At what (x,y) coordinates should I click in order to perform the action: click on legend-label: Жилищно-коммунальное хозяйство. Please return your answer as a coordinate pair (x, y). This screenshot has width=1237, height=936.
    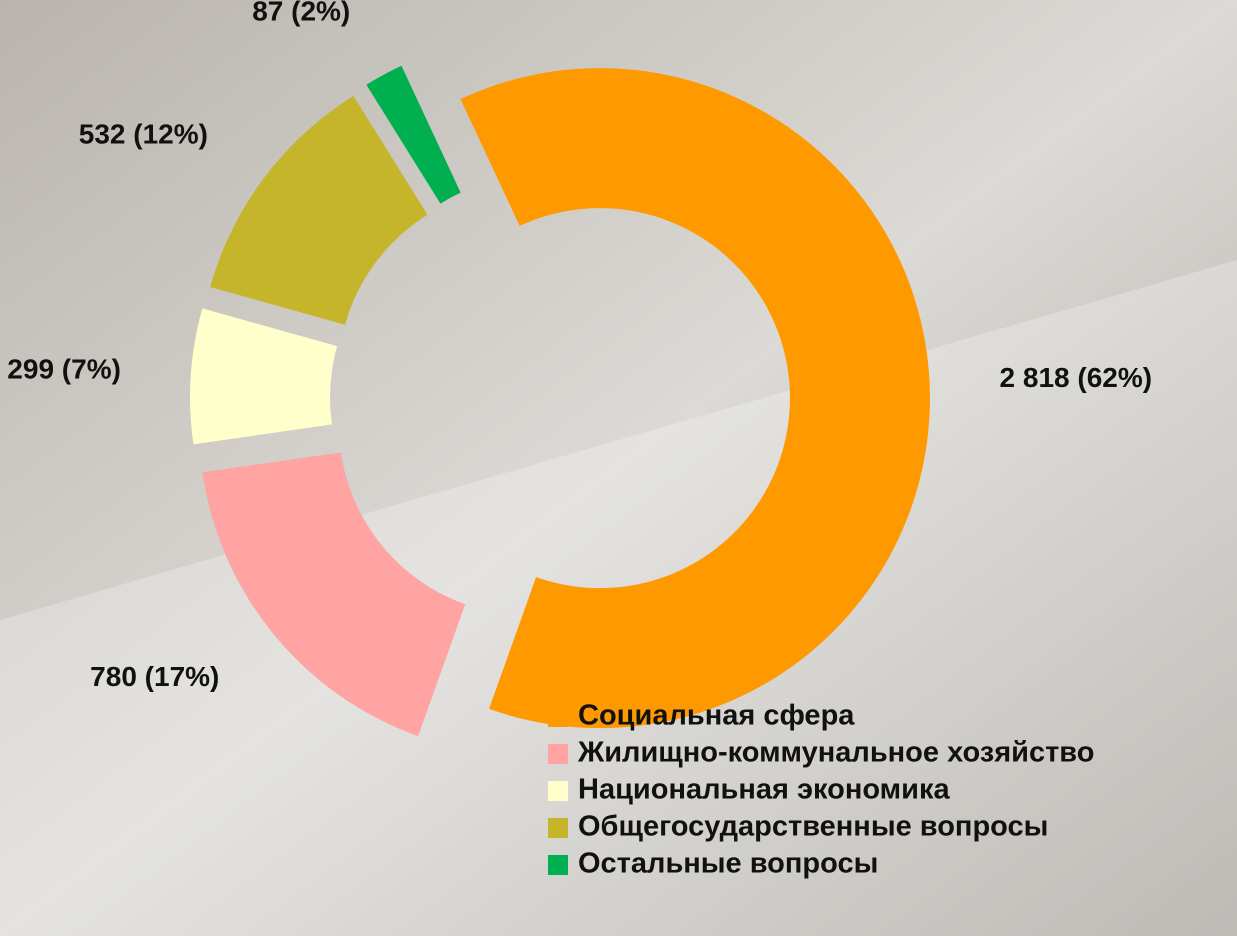
    Looking at the image, I should click on (835, 753).